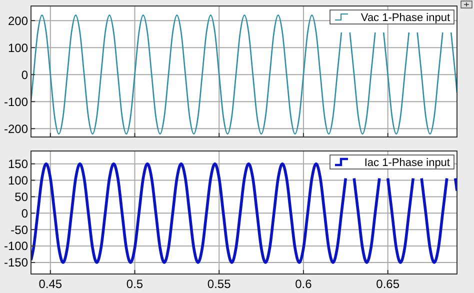 The image size is (474, 293). What do you see at coordinates (50, 284) in the screenshot?
I see `x-tick-label: 0.45` at bounding box center [50, 284].